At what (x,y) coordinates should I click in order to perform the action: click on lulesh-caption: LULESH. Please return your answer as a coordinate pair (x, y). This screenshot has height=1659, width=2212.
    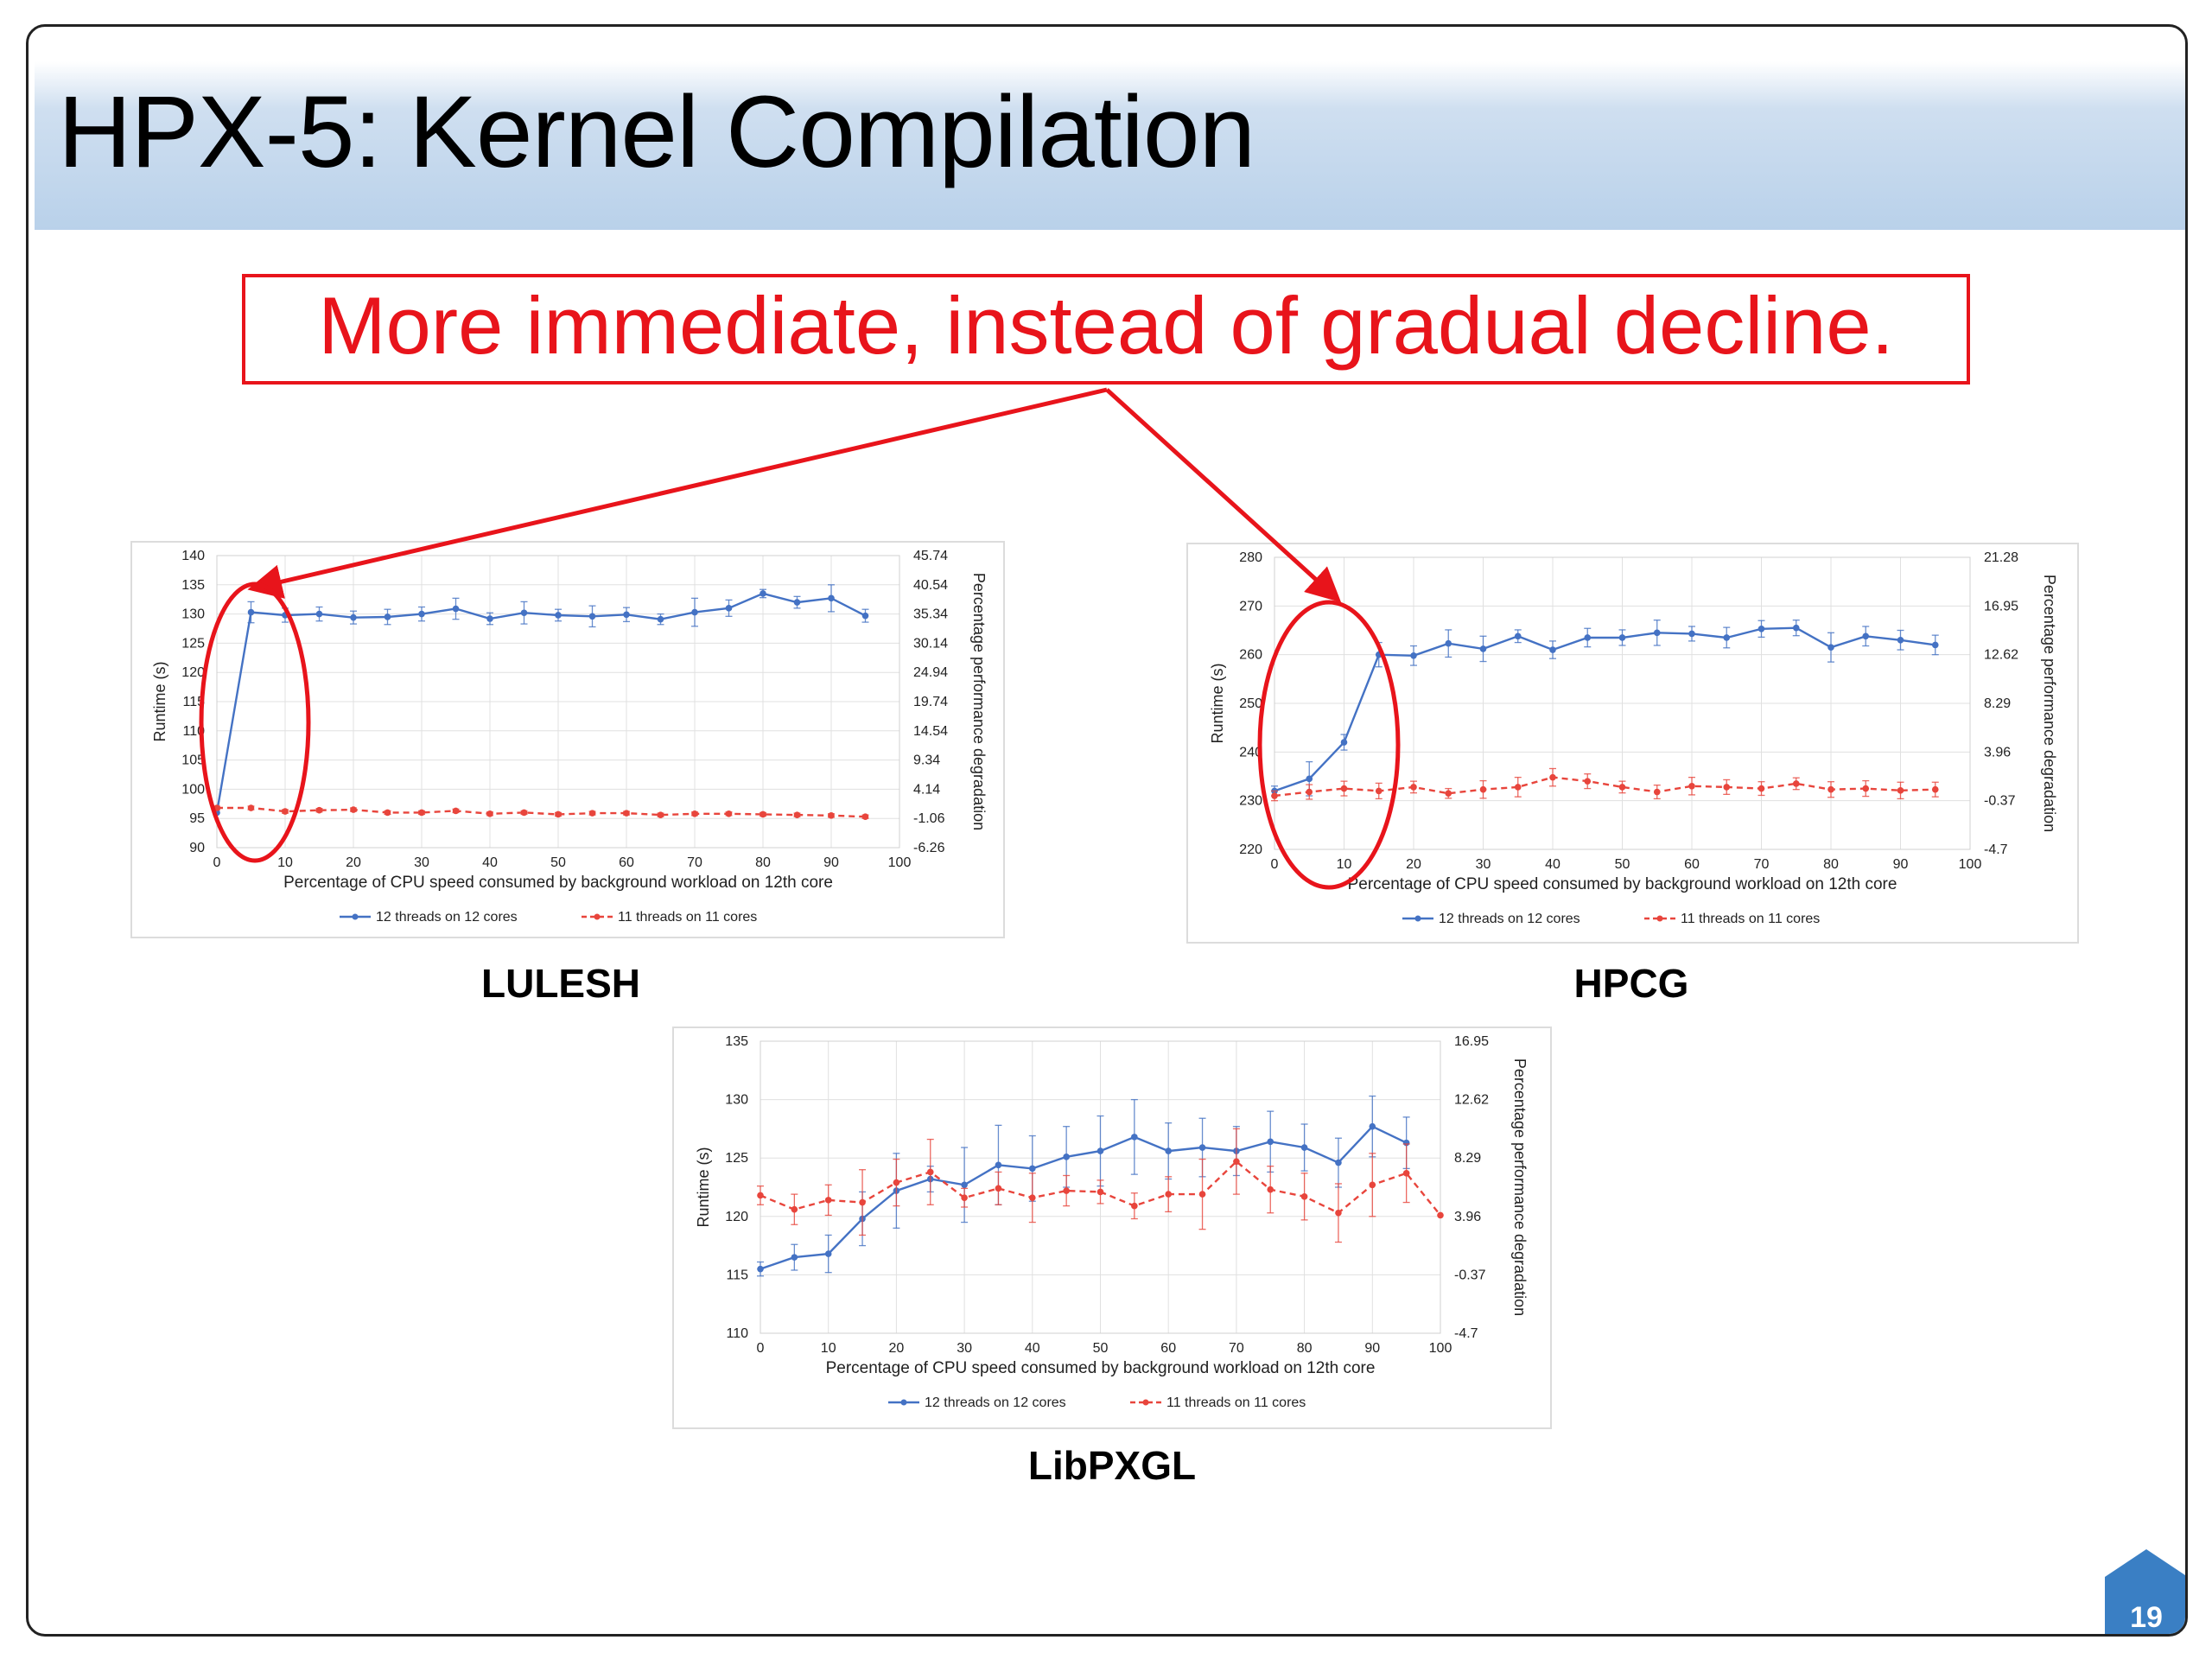
    Looking at the image, I should click on (560, 983).